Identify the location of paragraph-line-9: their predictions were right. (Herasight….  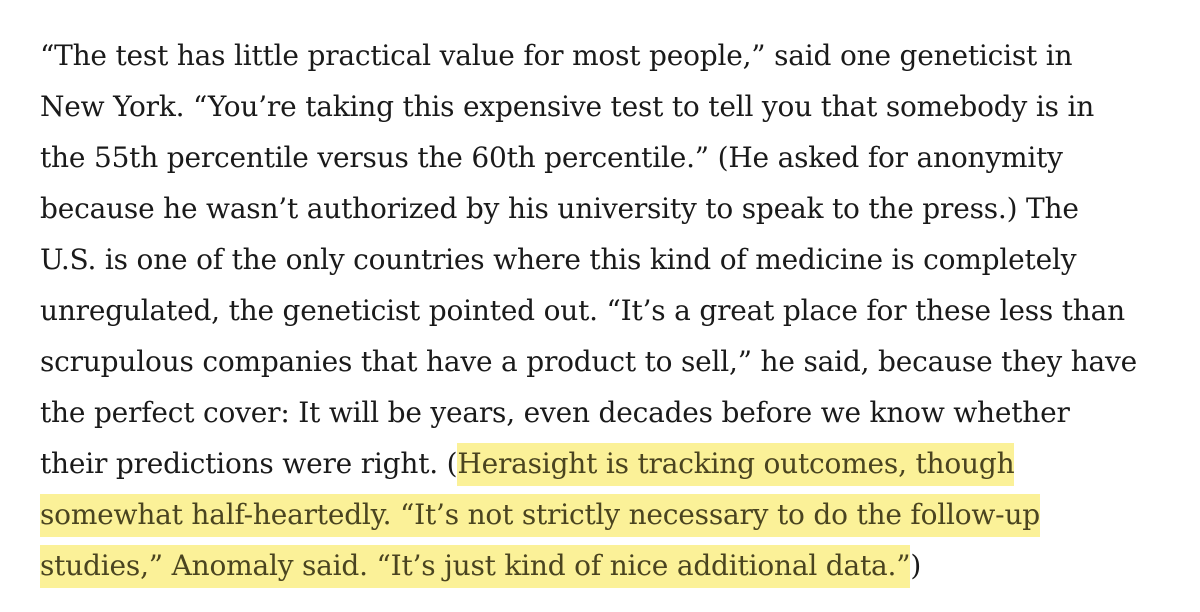
(602, 463).